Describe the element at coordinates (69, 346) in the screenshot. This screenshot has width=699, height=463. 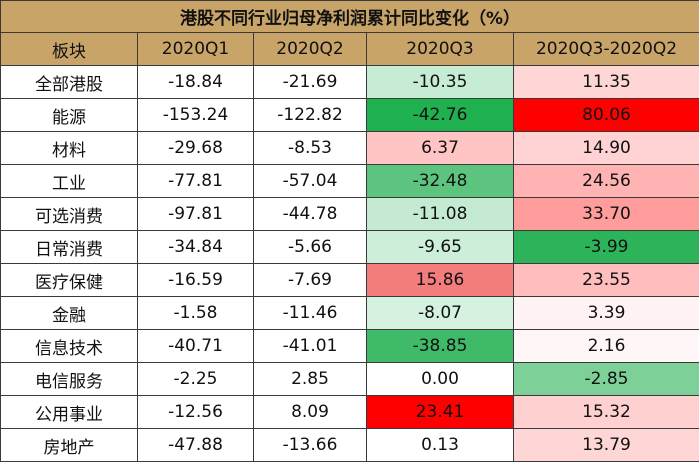
I see `sector-cell: 信息技术` at that location.